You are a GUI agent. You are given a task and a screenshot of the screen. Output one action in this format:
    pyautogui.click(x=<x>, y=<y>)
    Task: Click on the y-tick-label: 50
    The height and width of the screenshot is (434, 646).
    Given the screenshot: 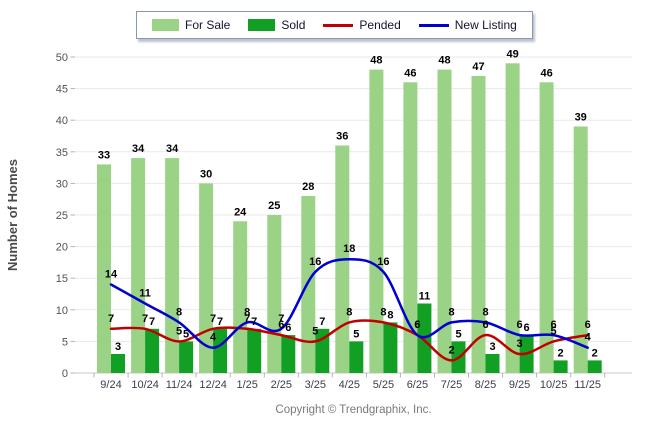 What is the action you would take?
    pyautogui.click(x=62, y=58)
    